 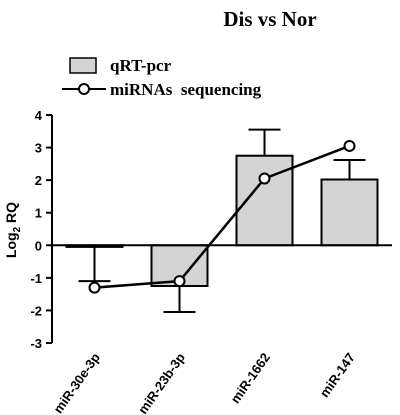 What do you see at coordinates (36, 310) in the screenshot?
I see `y-tick-label: -2` at bounding box center [36, 310].